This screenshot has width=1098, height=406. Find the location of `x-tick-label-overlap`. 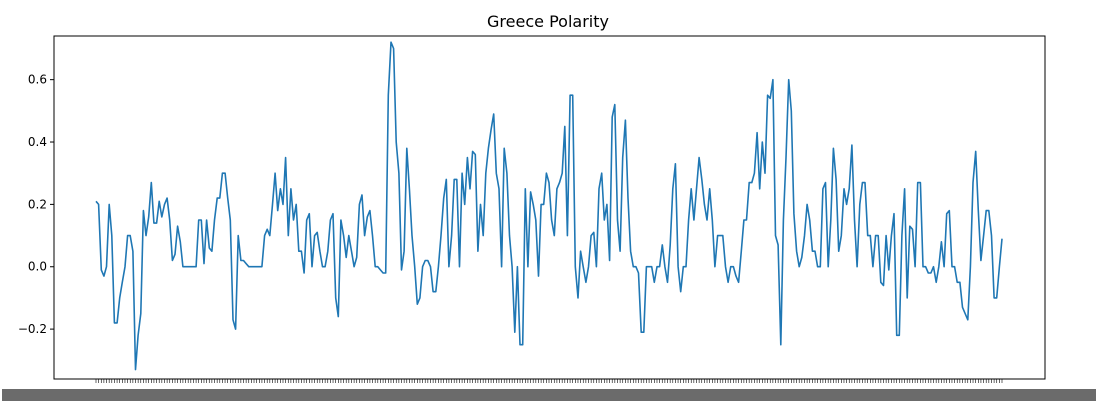

x-tick-label-overlap is located at coordinates (549, 395).